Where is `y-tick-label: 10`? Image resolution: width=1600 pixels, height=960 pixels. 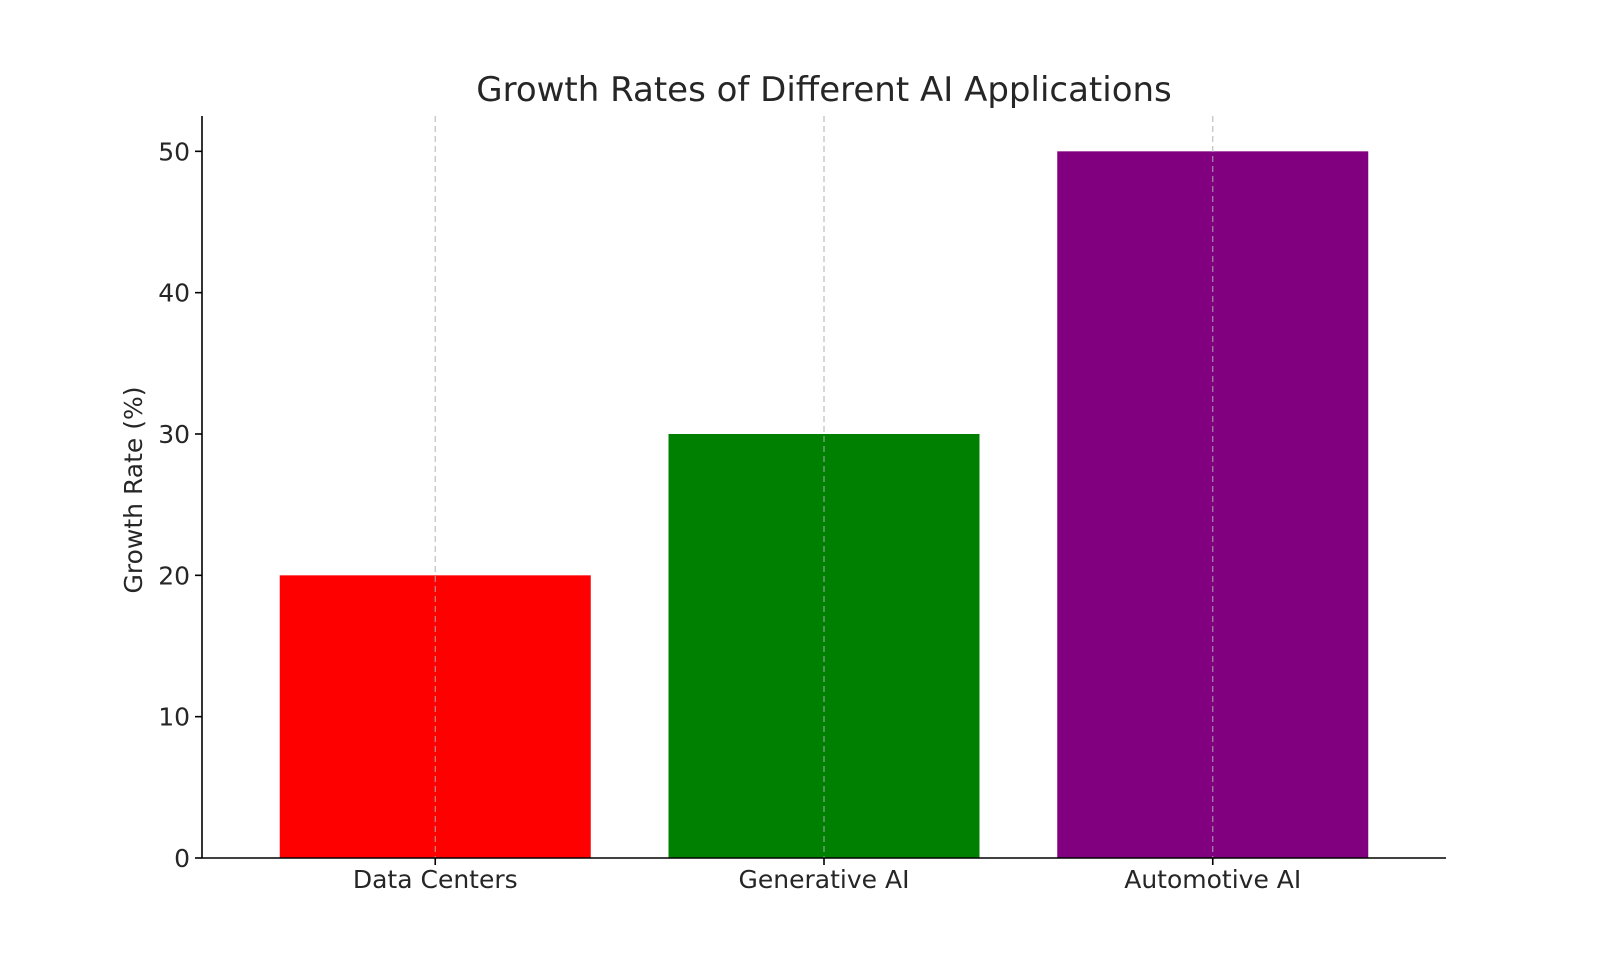
y-tick-label: 10 is located at coordinates (174, 717).